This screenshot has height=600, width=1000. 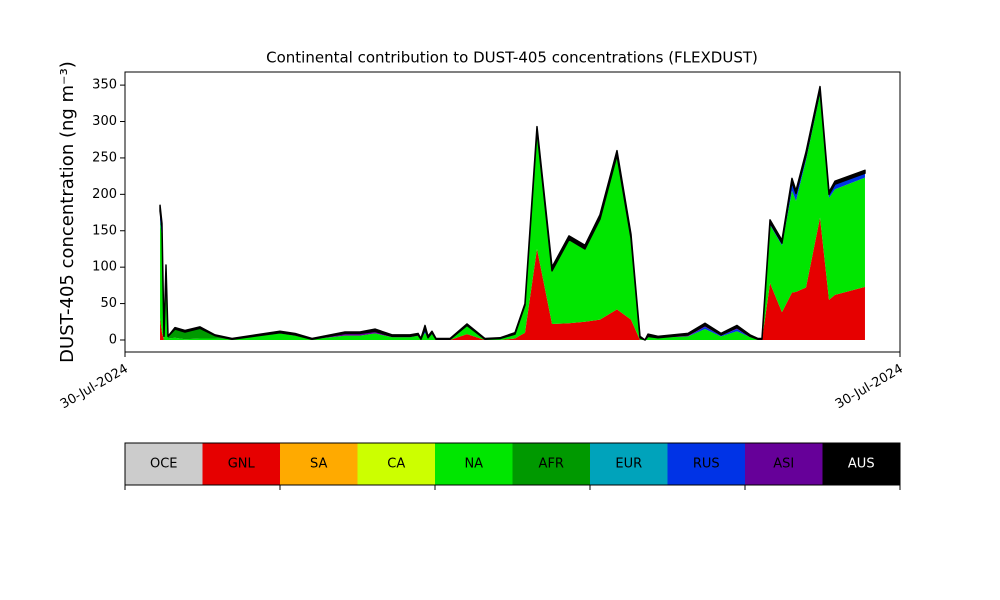 I want to click on y-axis-label: DUST-405 concentration (ng m⁻³), so click(x=67, y=212).